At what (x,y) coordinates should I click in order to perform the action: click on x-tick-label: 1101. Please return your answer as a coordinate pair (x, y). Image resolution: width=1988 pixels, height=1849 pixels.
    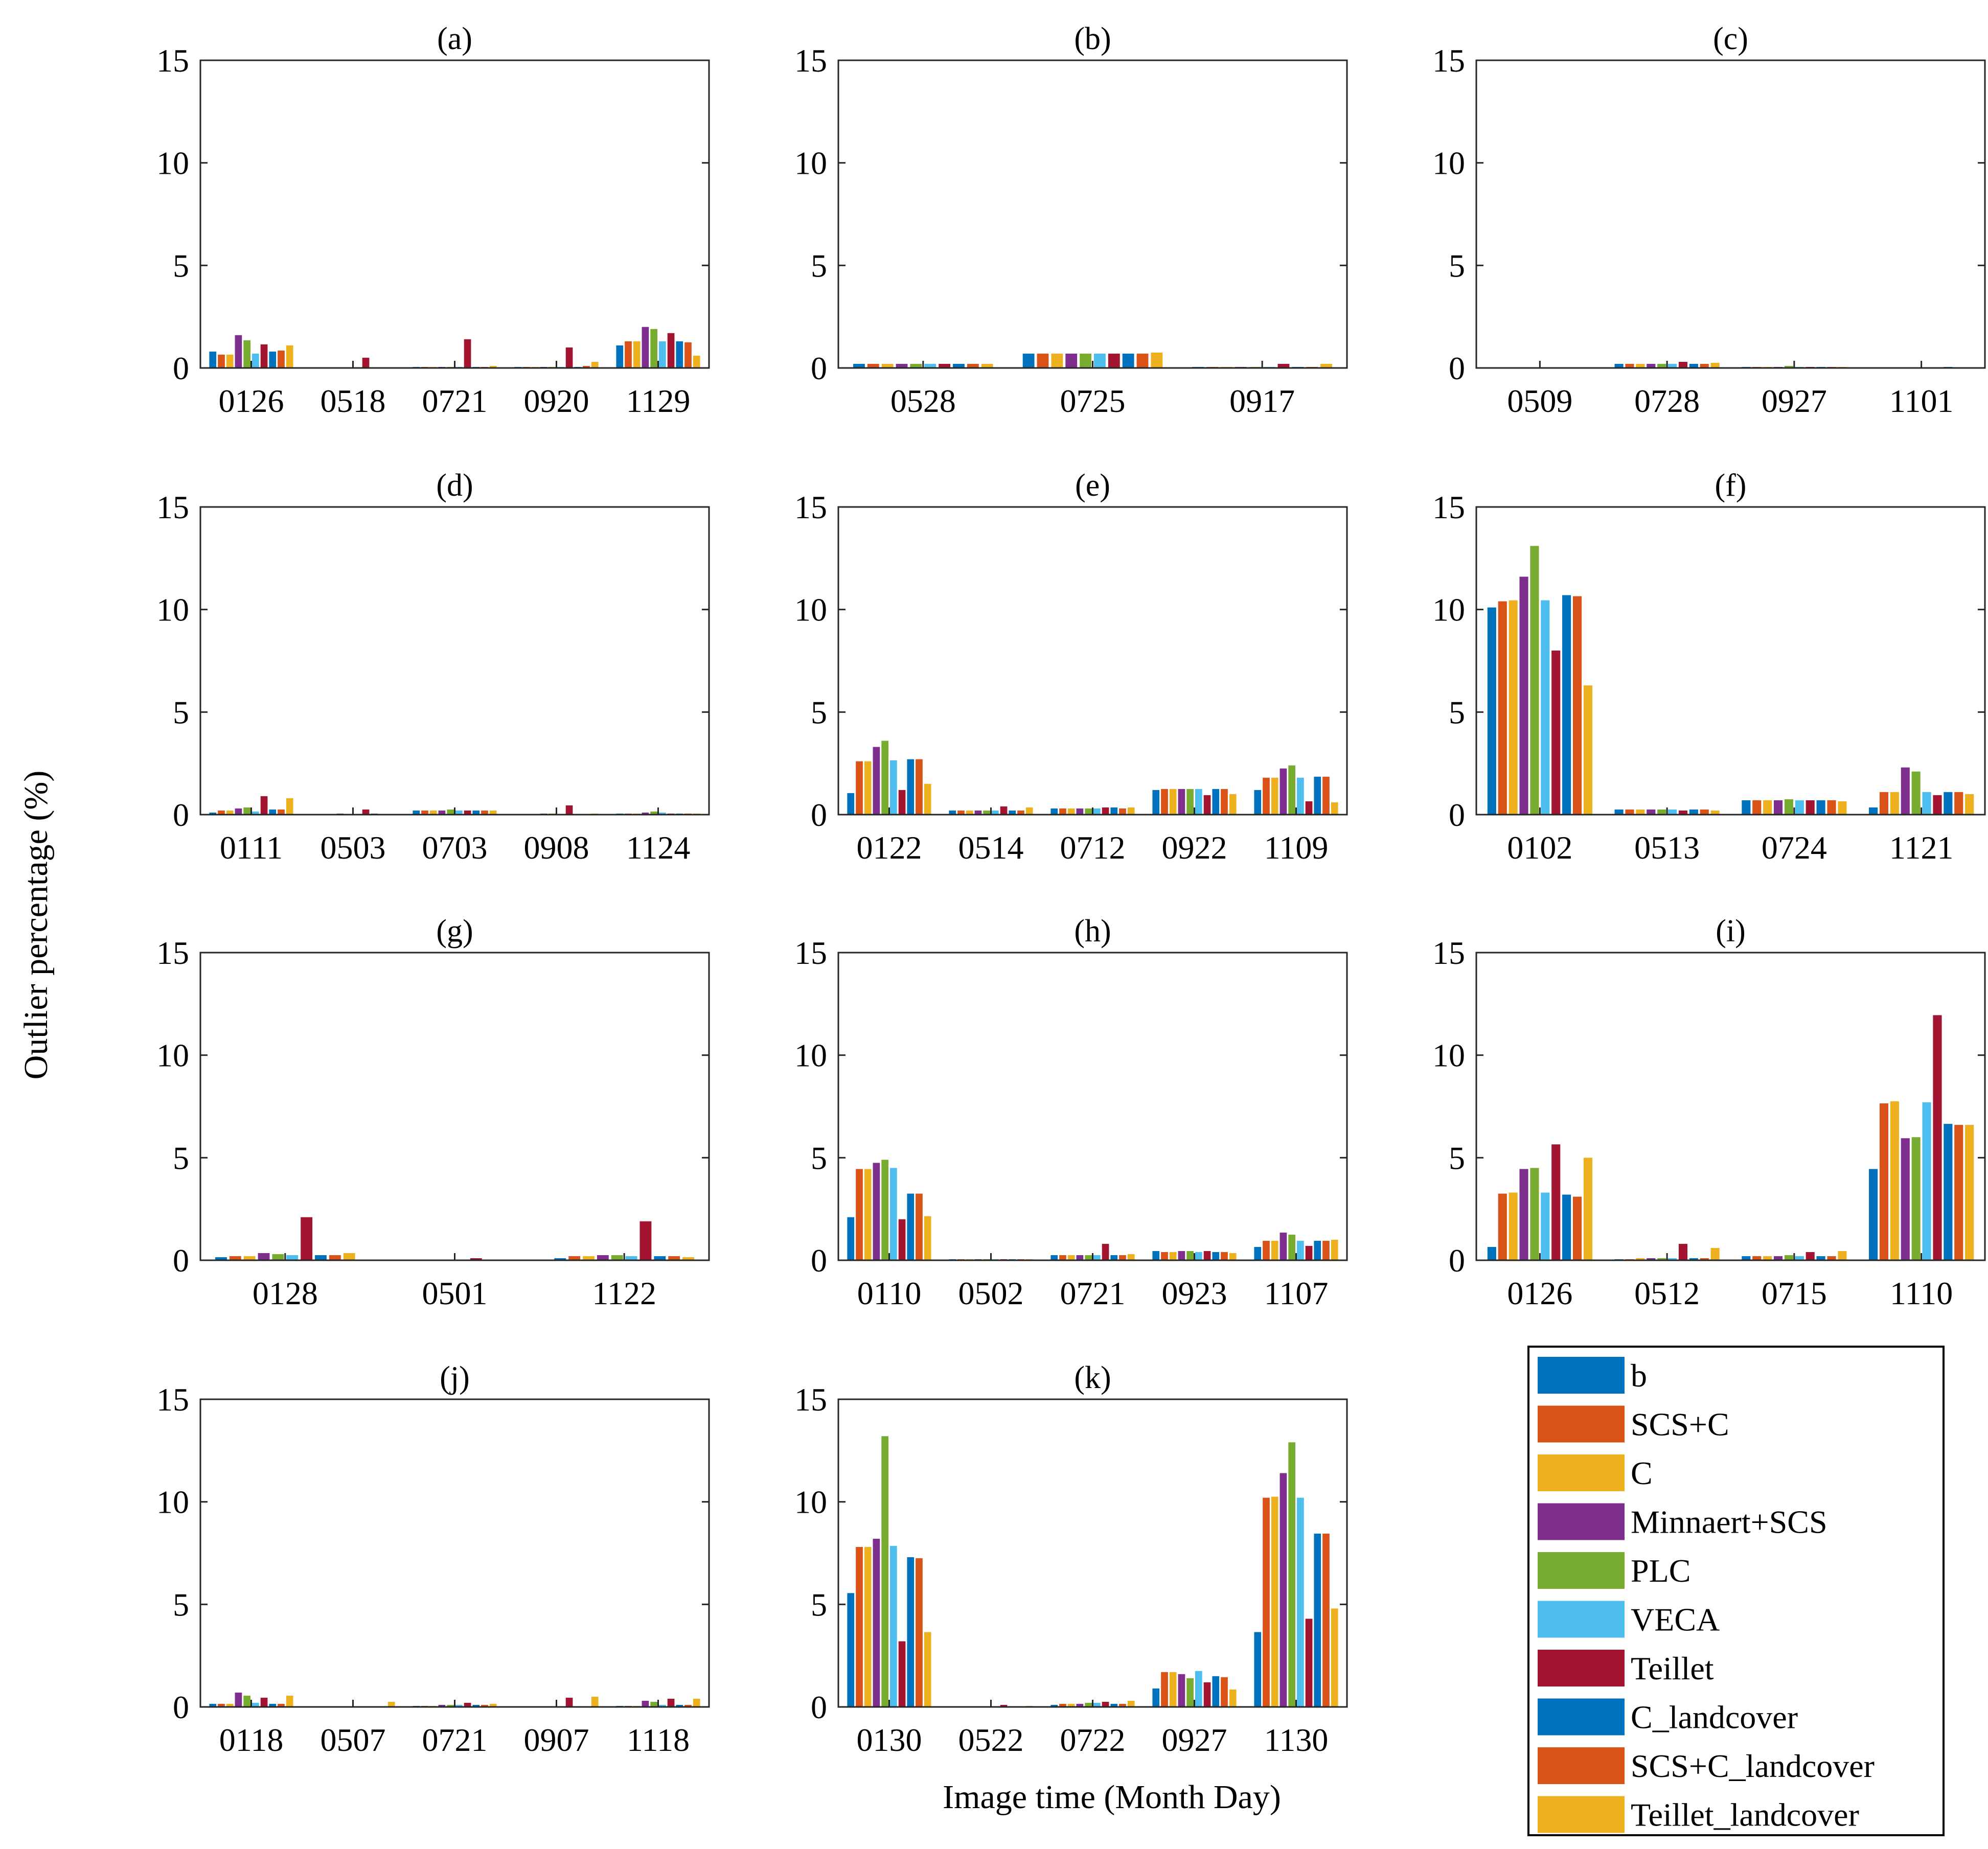
    Looking at the image, I should click on (1922, 401).